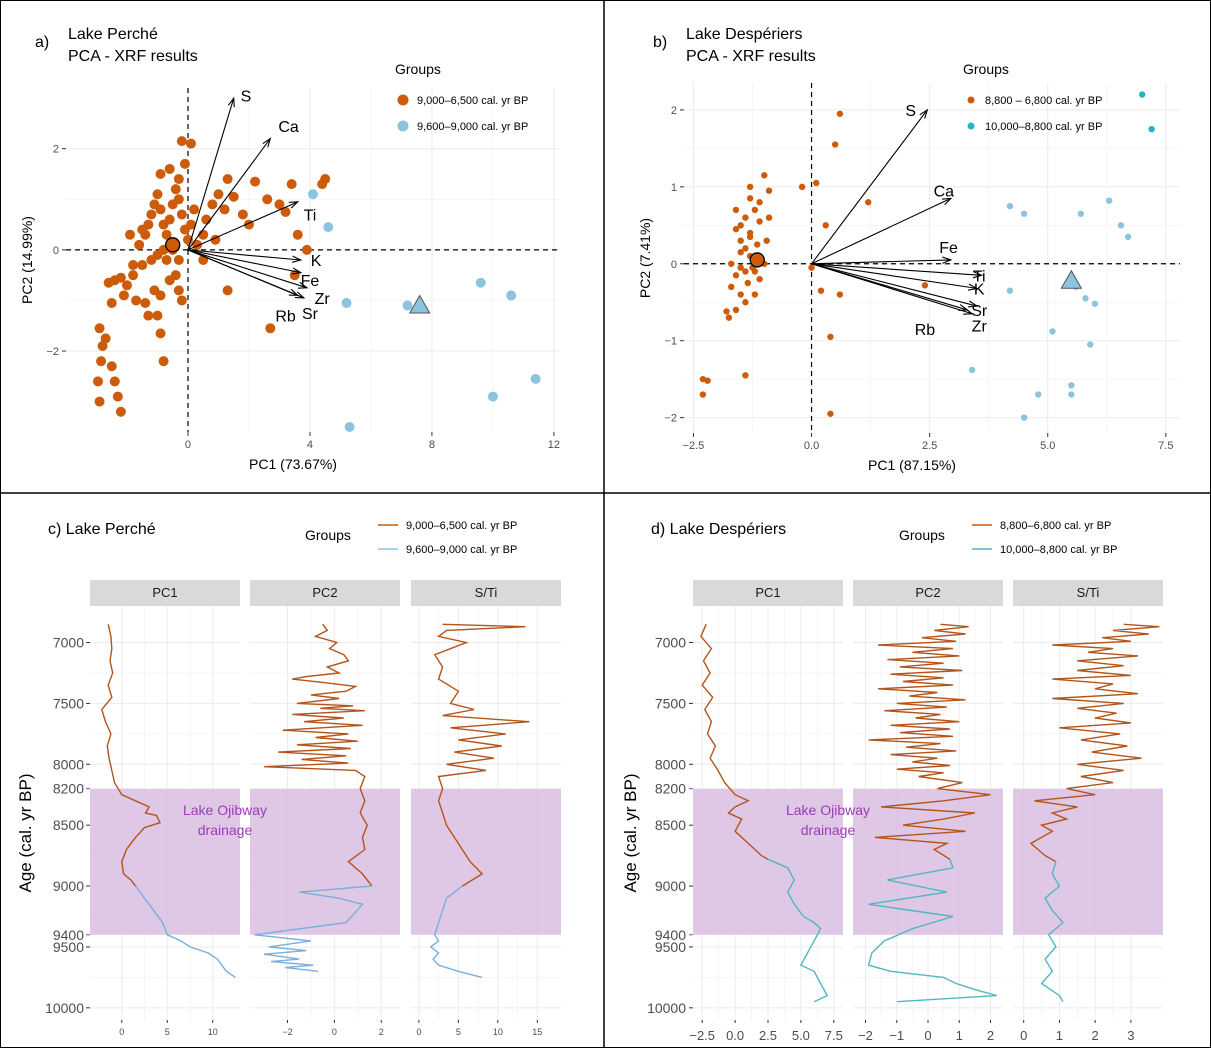 This screenshot has height=1048, width=1211. Describe the element at coordinates (928, 593) in the screenshot. I see `facet-strip` at that location.